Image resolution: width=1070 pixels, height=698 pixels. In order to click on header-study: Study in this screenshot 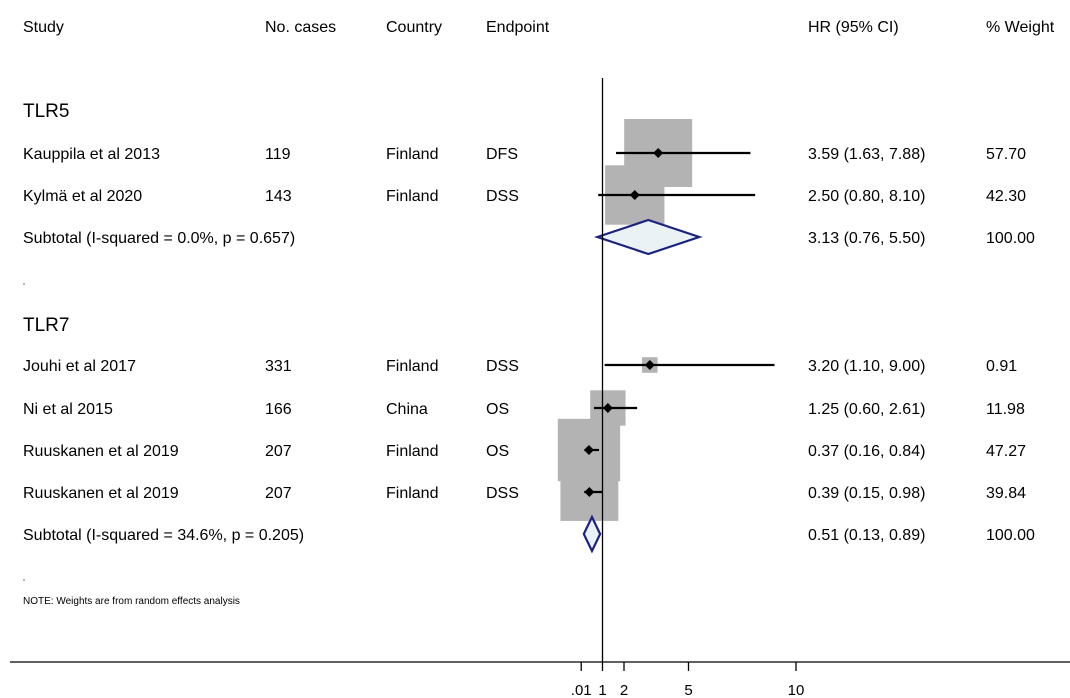, I will do `click(43, 27)`.